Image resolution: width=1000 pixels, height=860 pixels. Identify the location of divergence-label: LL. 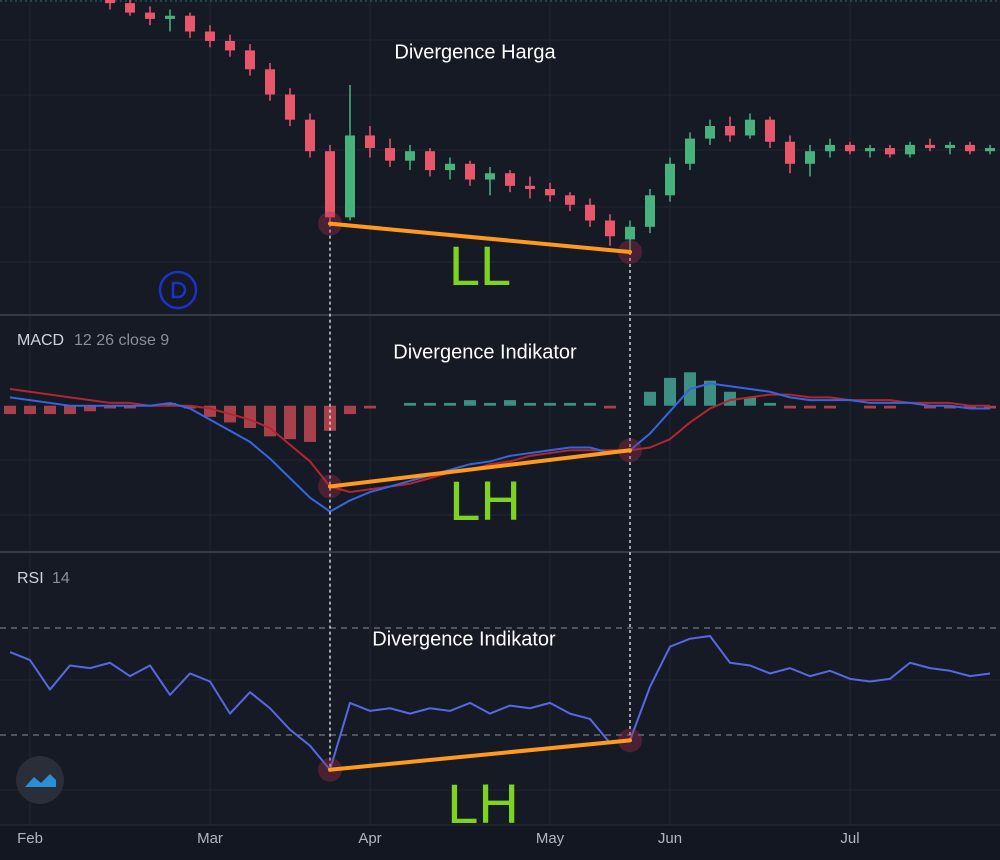
(480, 265).